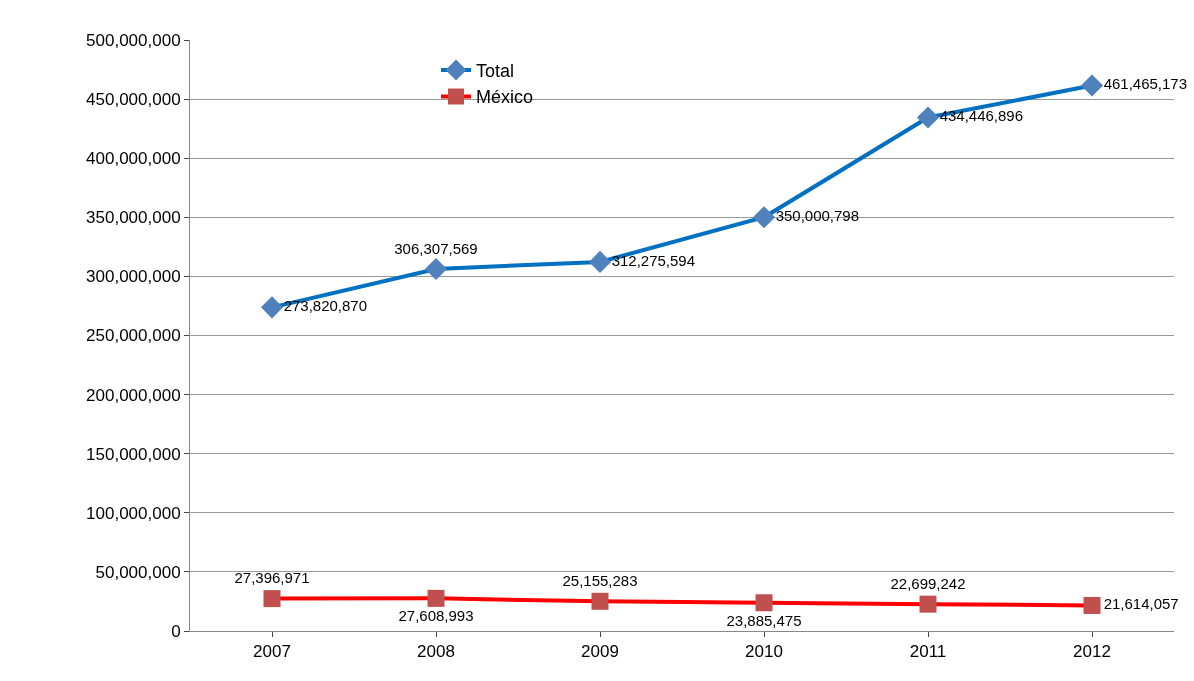 The height and width of the screenshot is (681, 1194). I want to click on data-label: 434,446,896, so click(981, 116).